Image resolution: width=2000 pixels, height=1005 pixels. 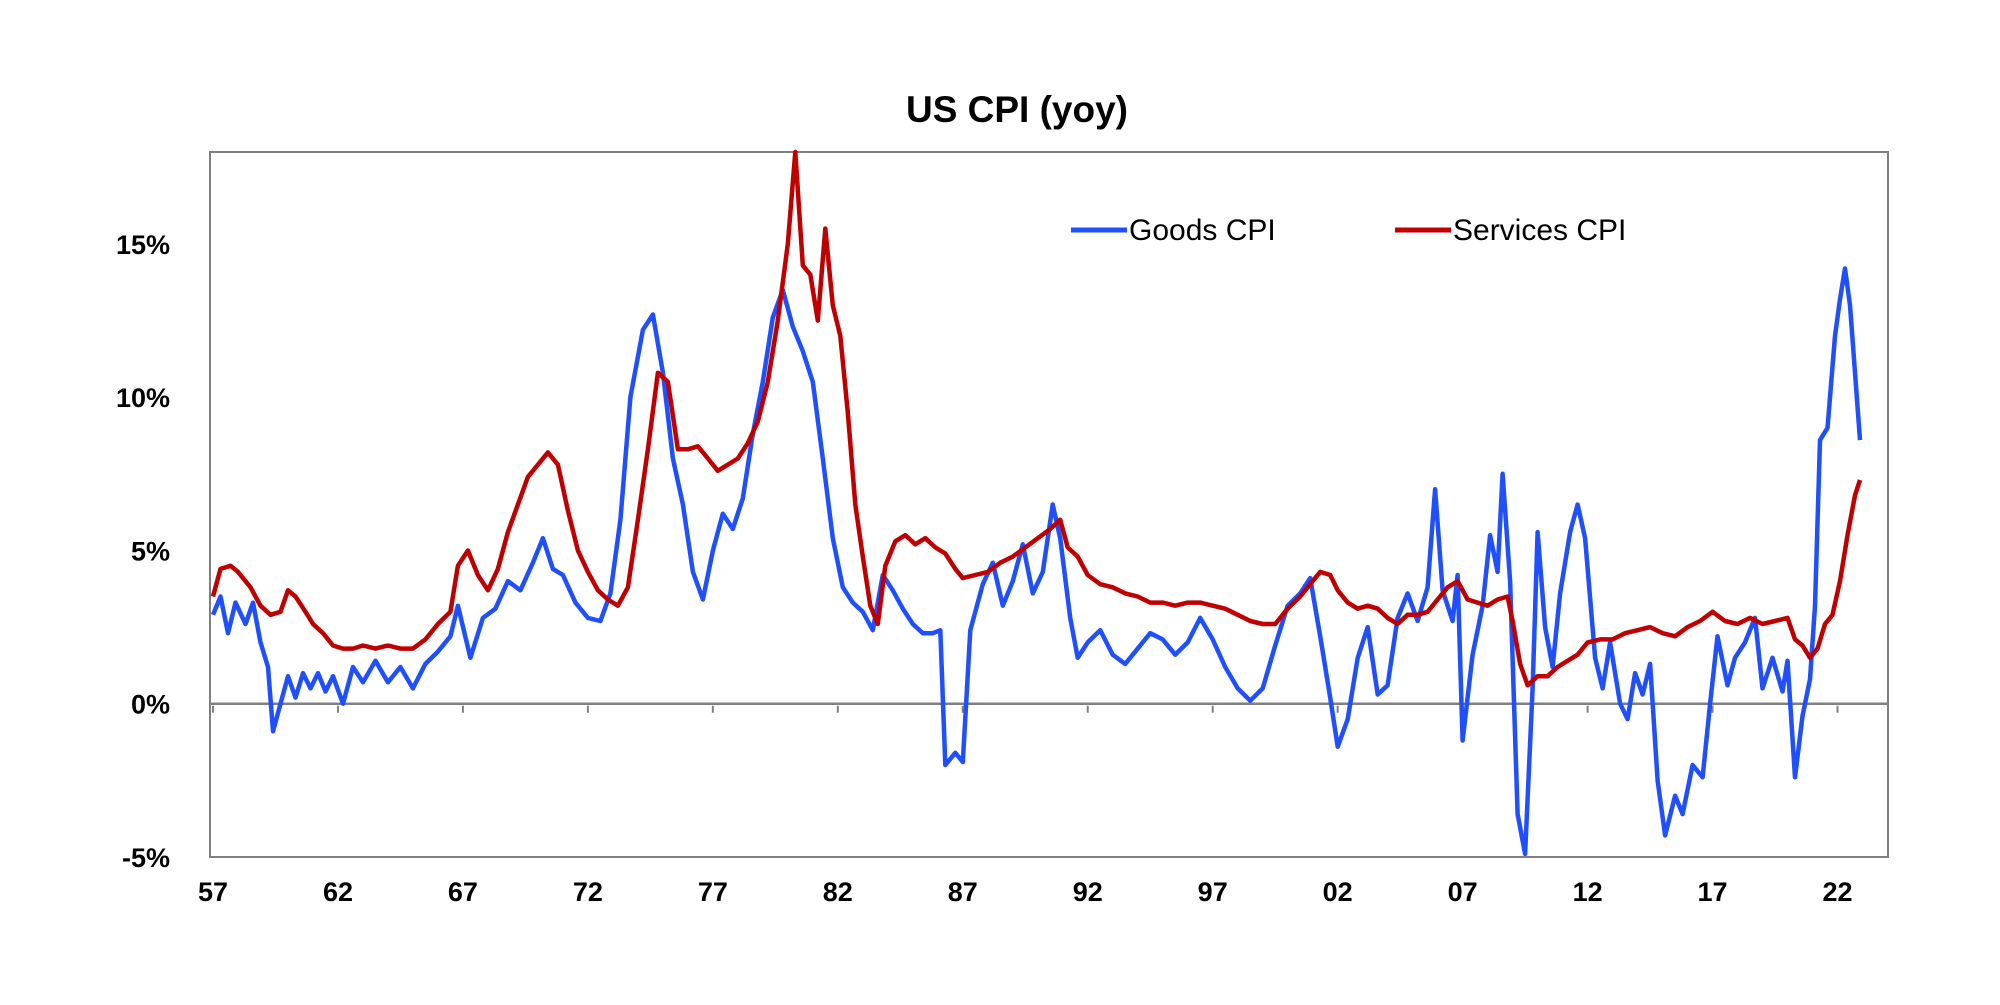 I want to click on y-tick-label: 0%, so click(x=150, y=705).